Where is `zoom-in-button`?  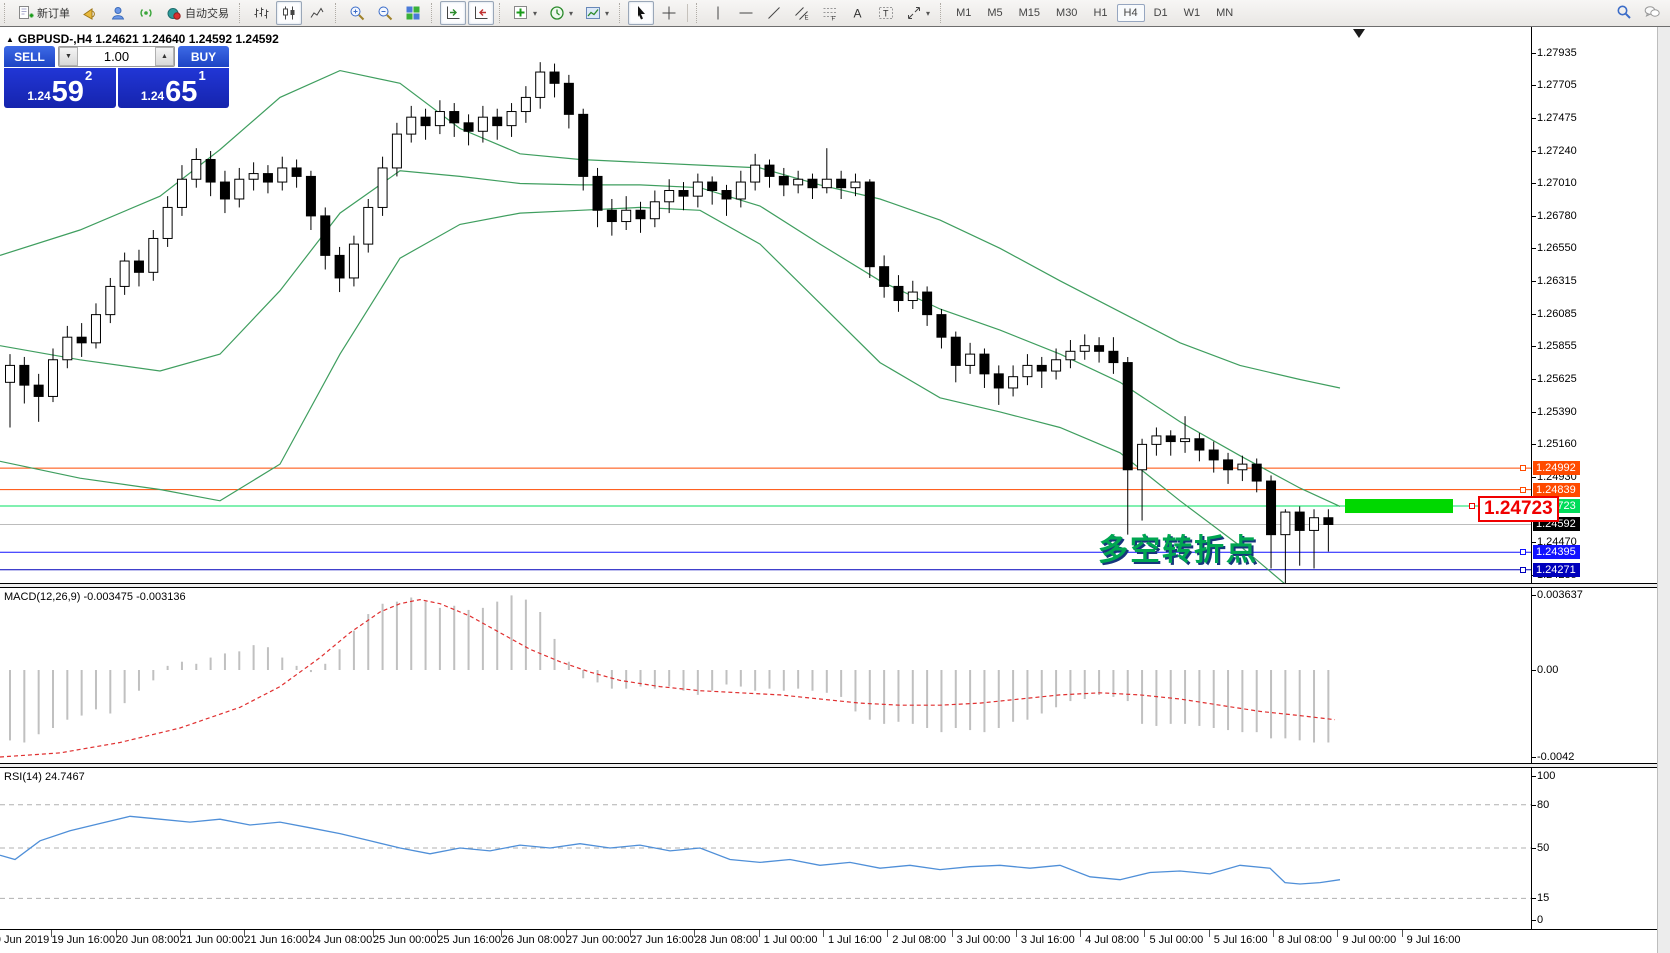 zoom-in-button is located at coordinates (357, 13).